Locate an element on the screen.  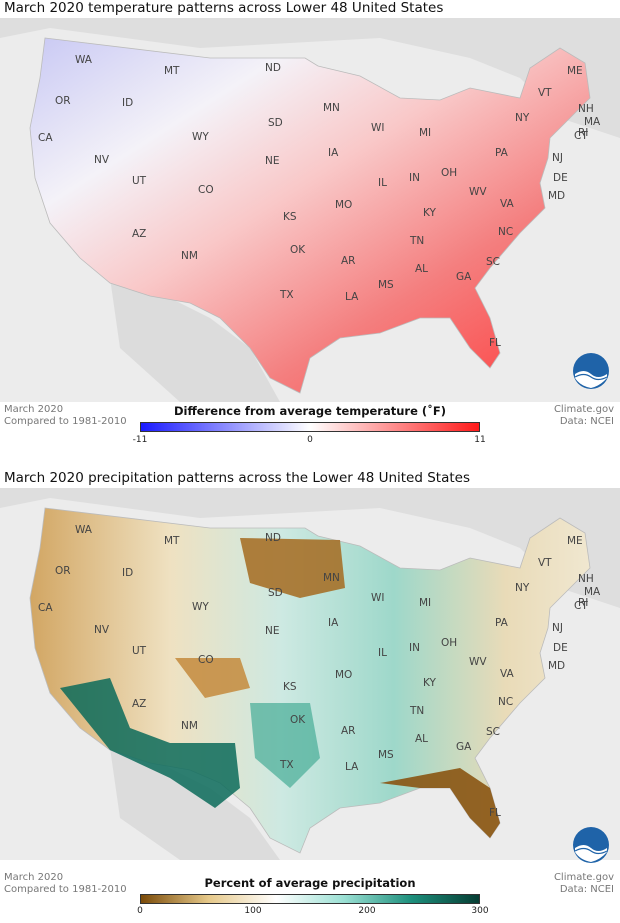
state-label-ma: MA is located at coordinates (592, 122).